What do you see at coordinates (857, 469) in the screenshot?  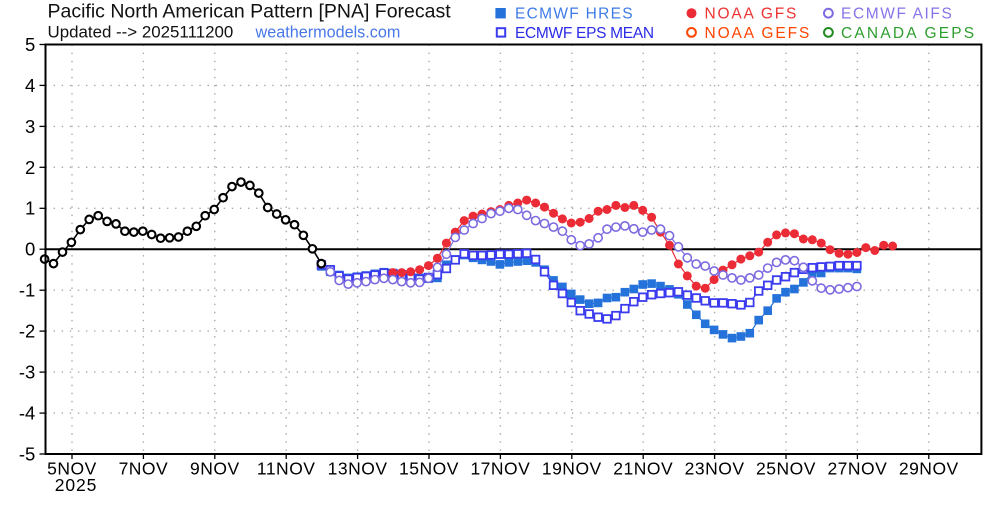 I see `svg-text: 27NOV` at bounding box center [857, 469].